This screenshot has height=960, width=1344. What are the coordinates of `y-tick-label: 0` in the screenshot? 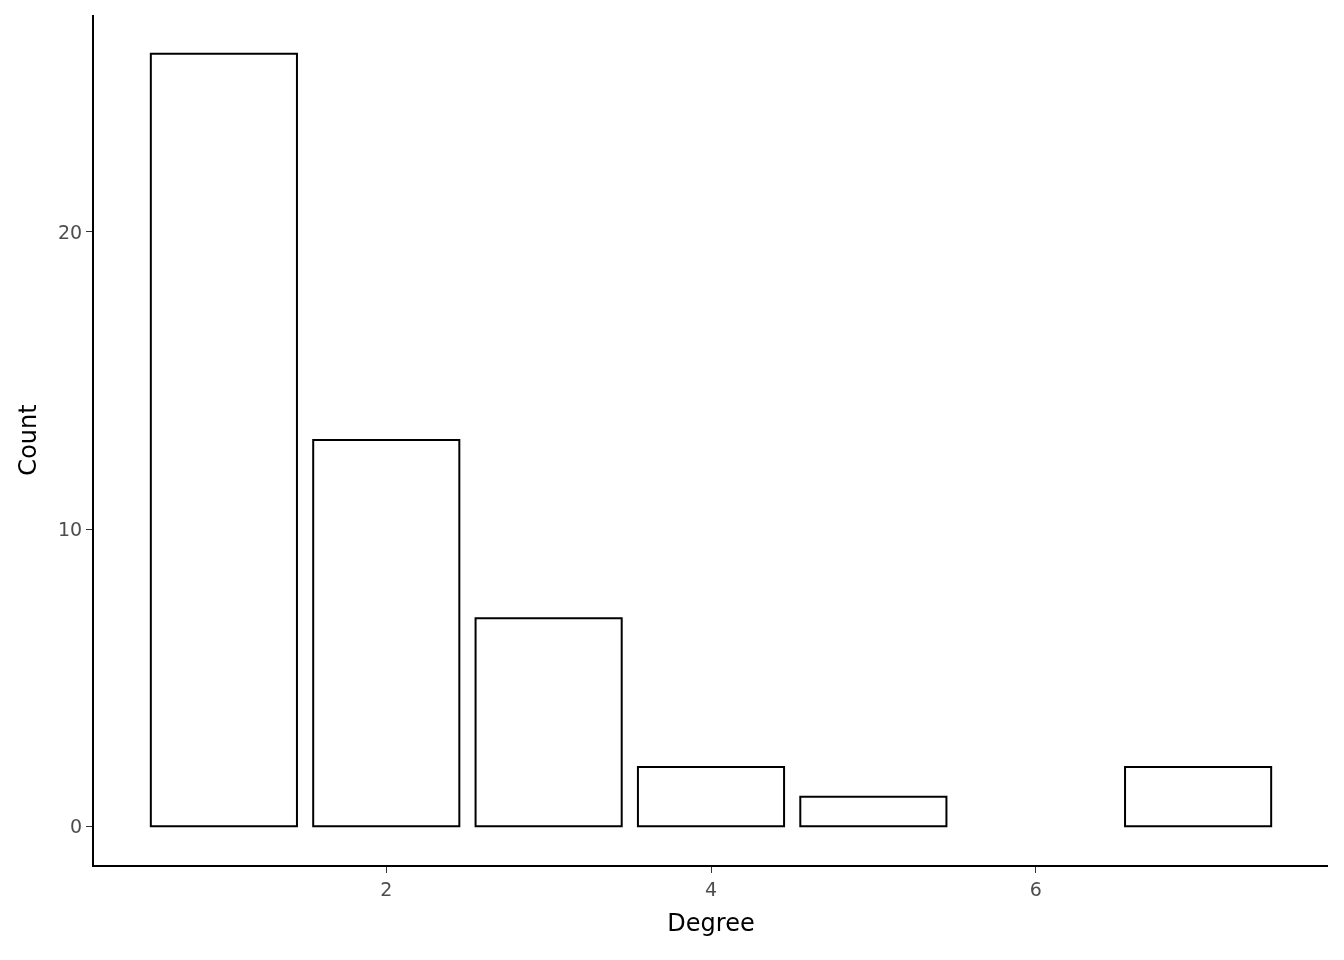 It's located at (76, 826).